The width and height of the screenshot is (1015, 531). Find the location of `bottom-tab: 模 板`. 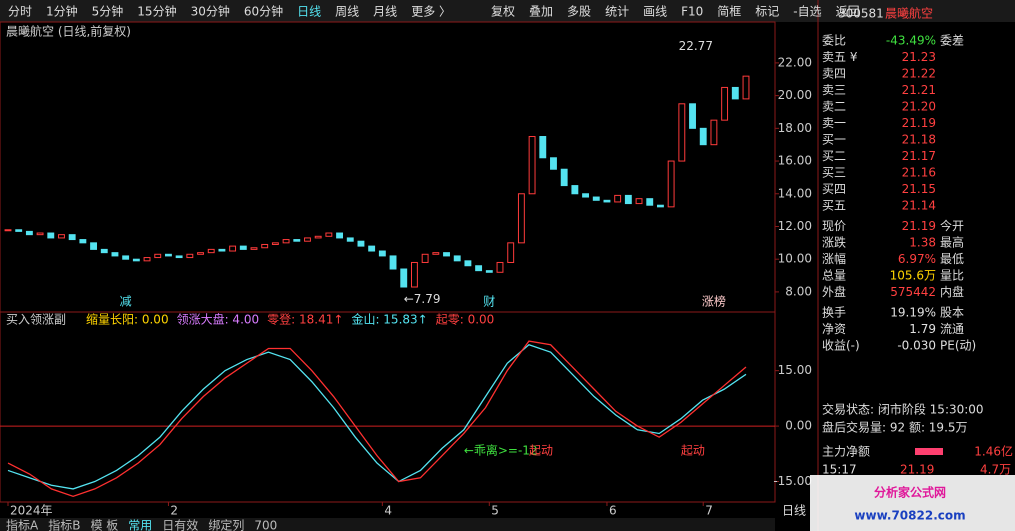

bottom-tab: 模 板 is located at coordinates (104, 525).